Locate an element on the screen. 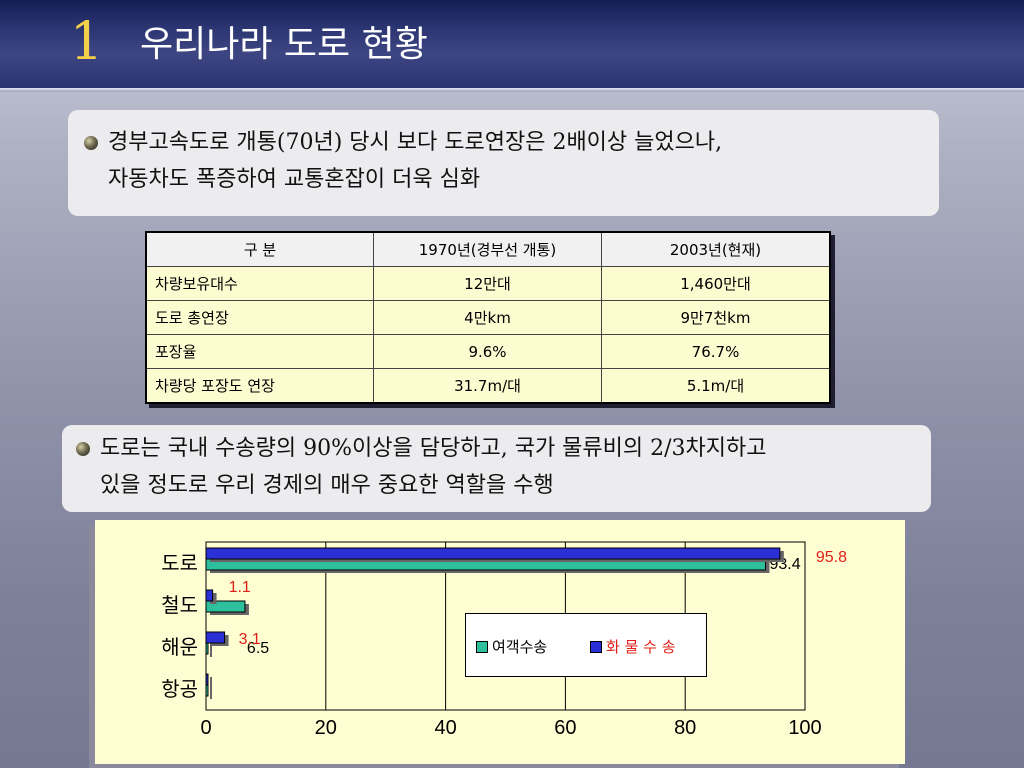 Image resolution: width=1024 pixels, height=768 pixels. row-label: 도로 총연장 is located at coordinates (259, 317).